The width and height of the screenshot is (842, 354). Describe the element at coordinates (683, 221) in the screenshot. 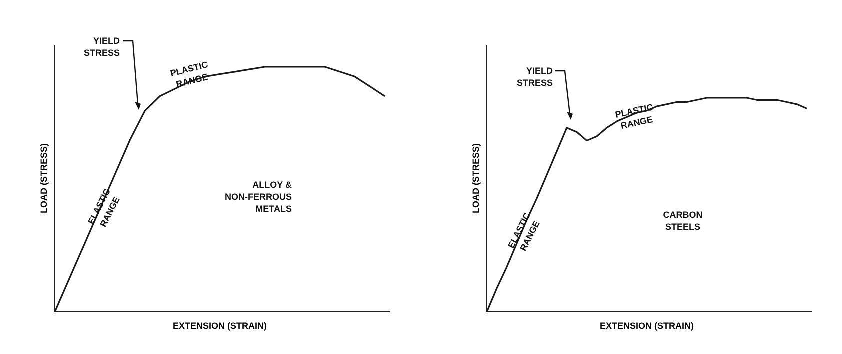

I see `annotation: CARBON STEELS` at that location.